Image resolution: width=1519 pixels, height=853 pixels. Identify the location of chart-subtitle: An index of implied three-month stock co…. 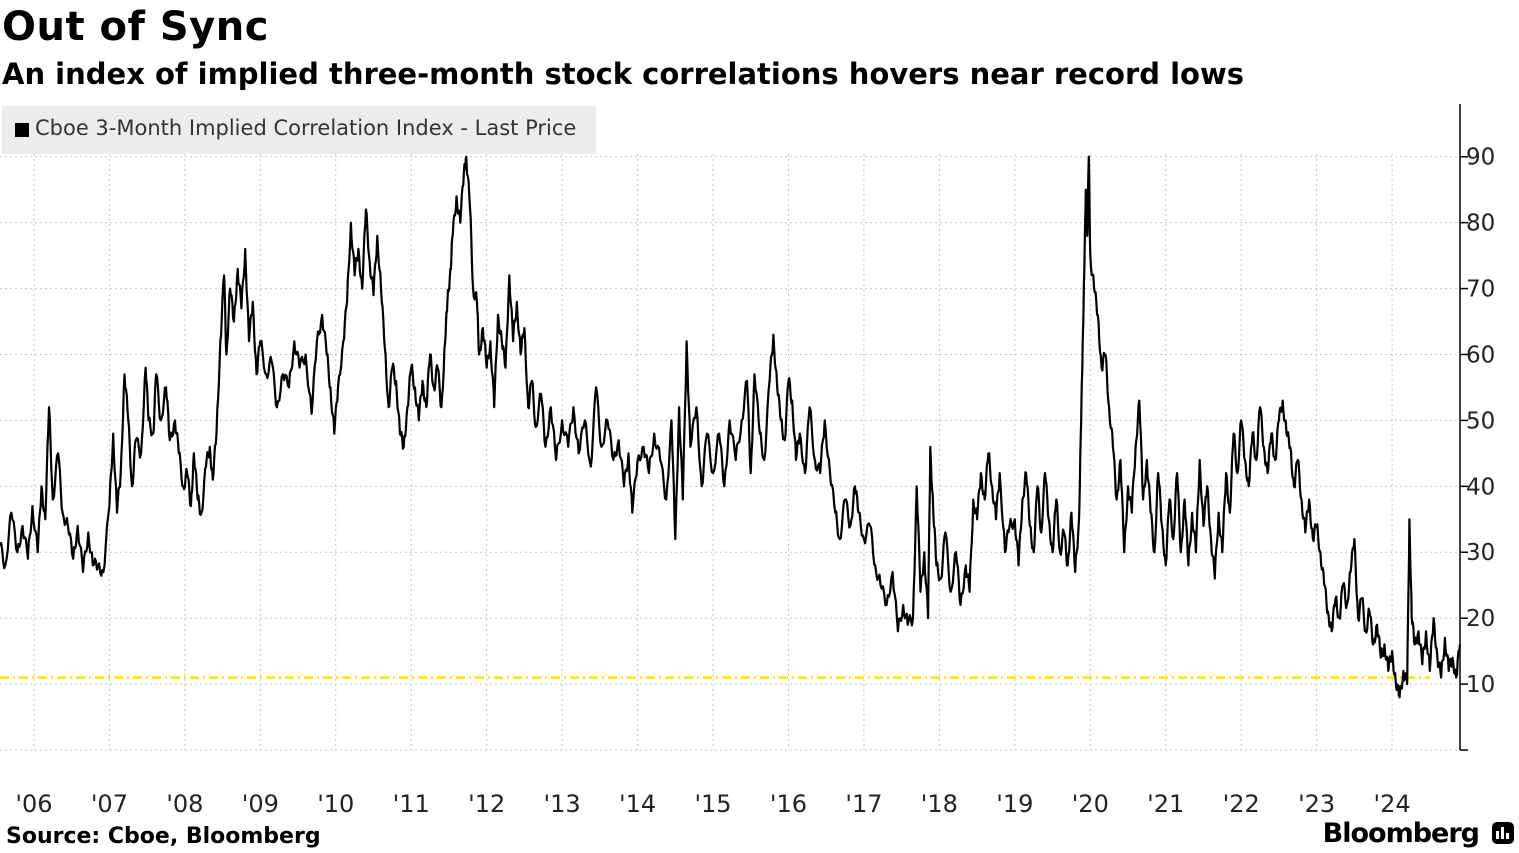
(623, 74).